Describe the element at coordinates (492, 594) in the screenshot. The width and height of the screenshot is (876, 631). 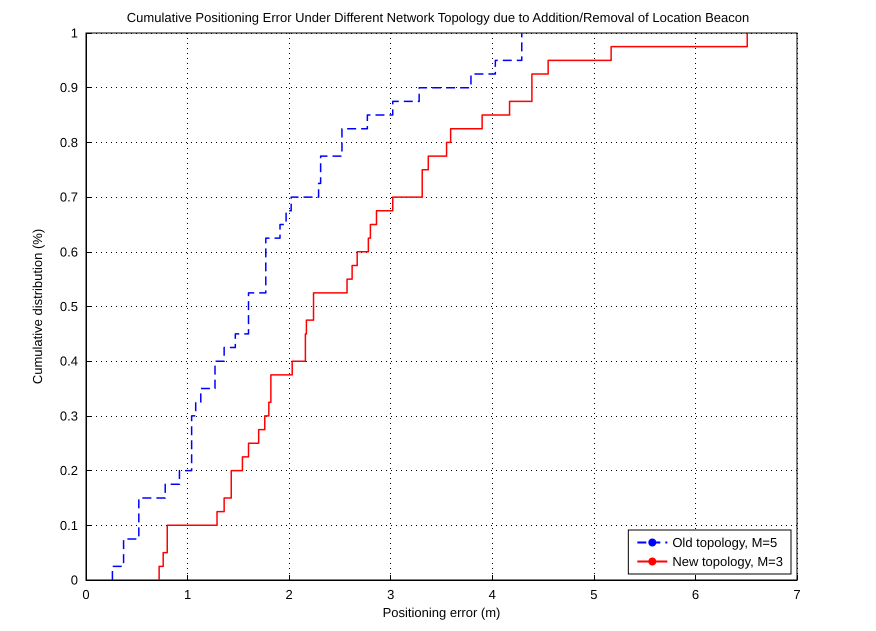
I see `x-tick-label: 4` at that location.